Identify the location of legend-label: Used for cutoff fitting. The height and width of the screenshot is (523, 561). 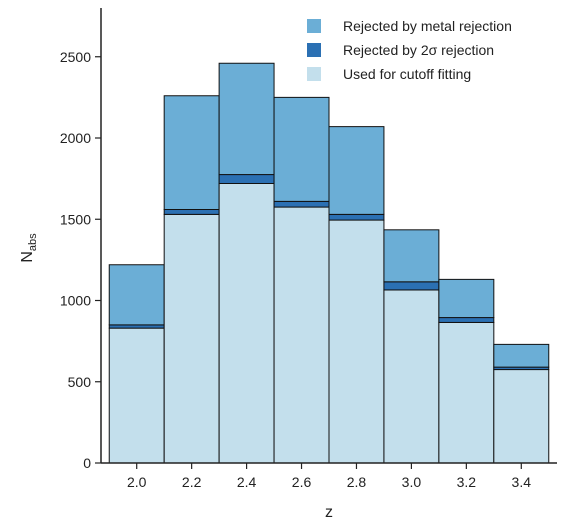
(407, 74).